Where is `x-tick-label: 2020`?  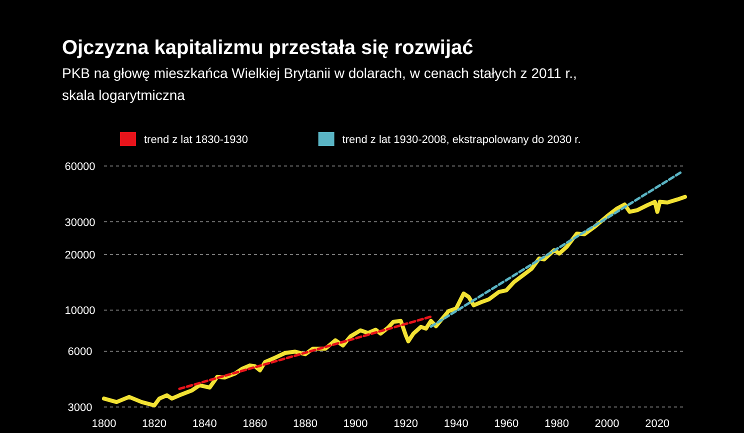
x-tick-label: 2020 is located at coordinates (657, 424).